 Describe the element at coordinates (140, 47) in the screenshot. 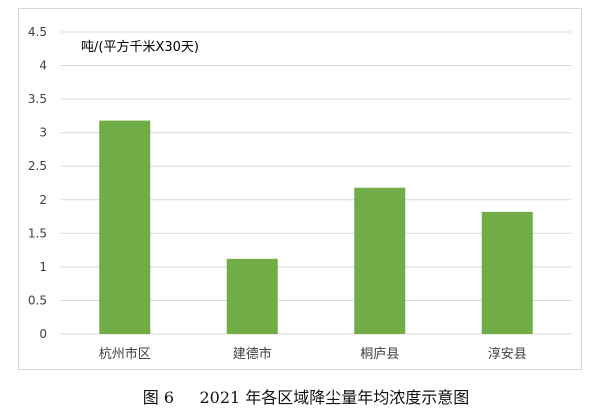

I see `y-axis-unit-label: 吨/(平方千米X30天)` at that location.